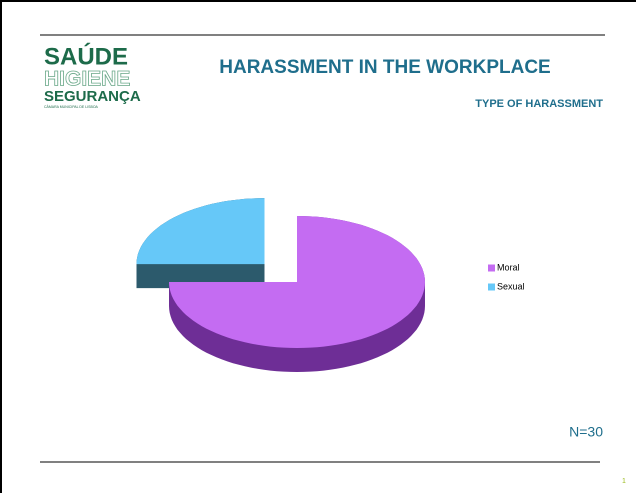 The image size is (636, 493). I want to click on chart-title: HARASSMENT IN THE WORKPLACE, so click(384, 67).